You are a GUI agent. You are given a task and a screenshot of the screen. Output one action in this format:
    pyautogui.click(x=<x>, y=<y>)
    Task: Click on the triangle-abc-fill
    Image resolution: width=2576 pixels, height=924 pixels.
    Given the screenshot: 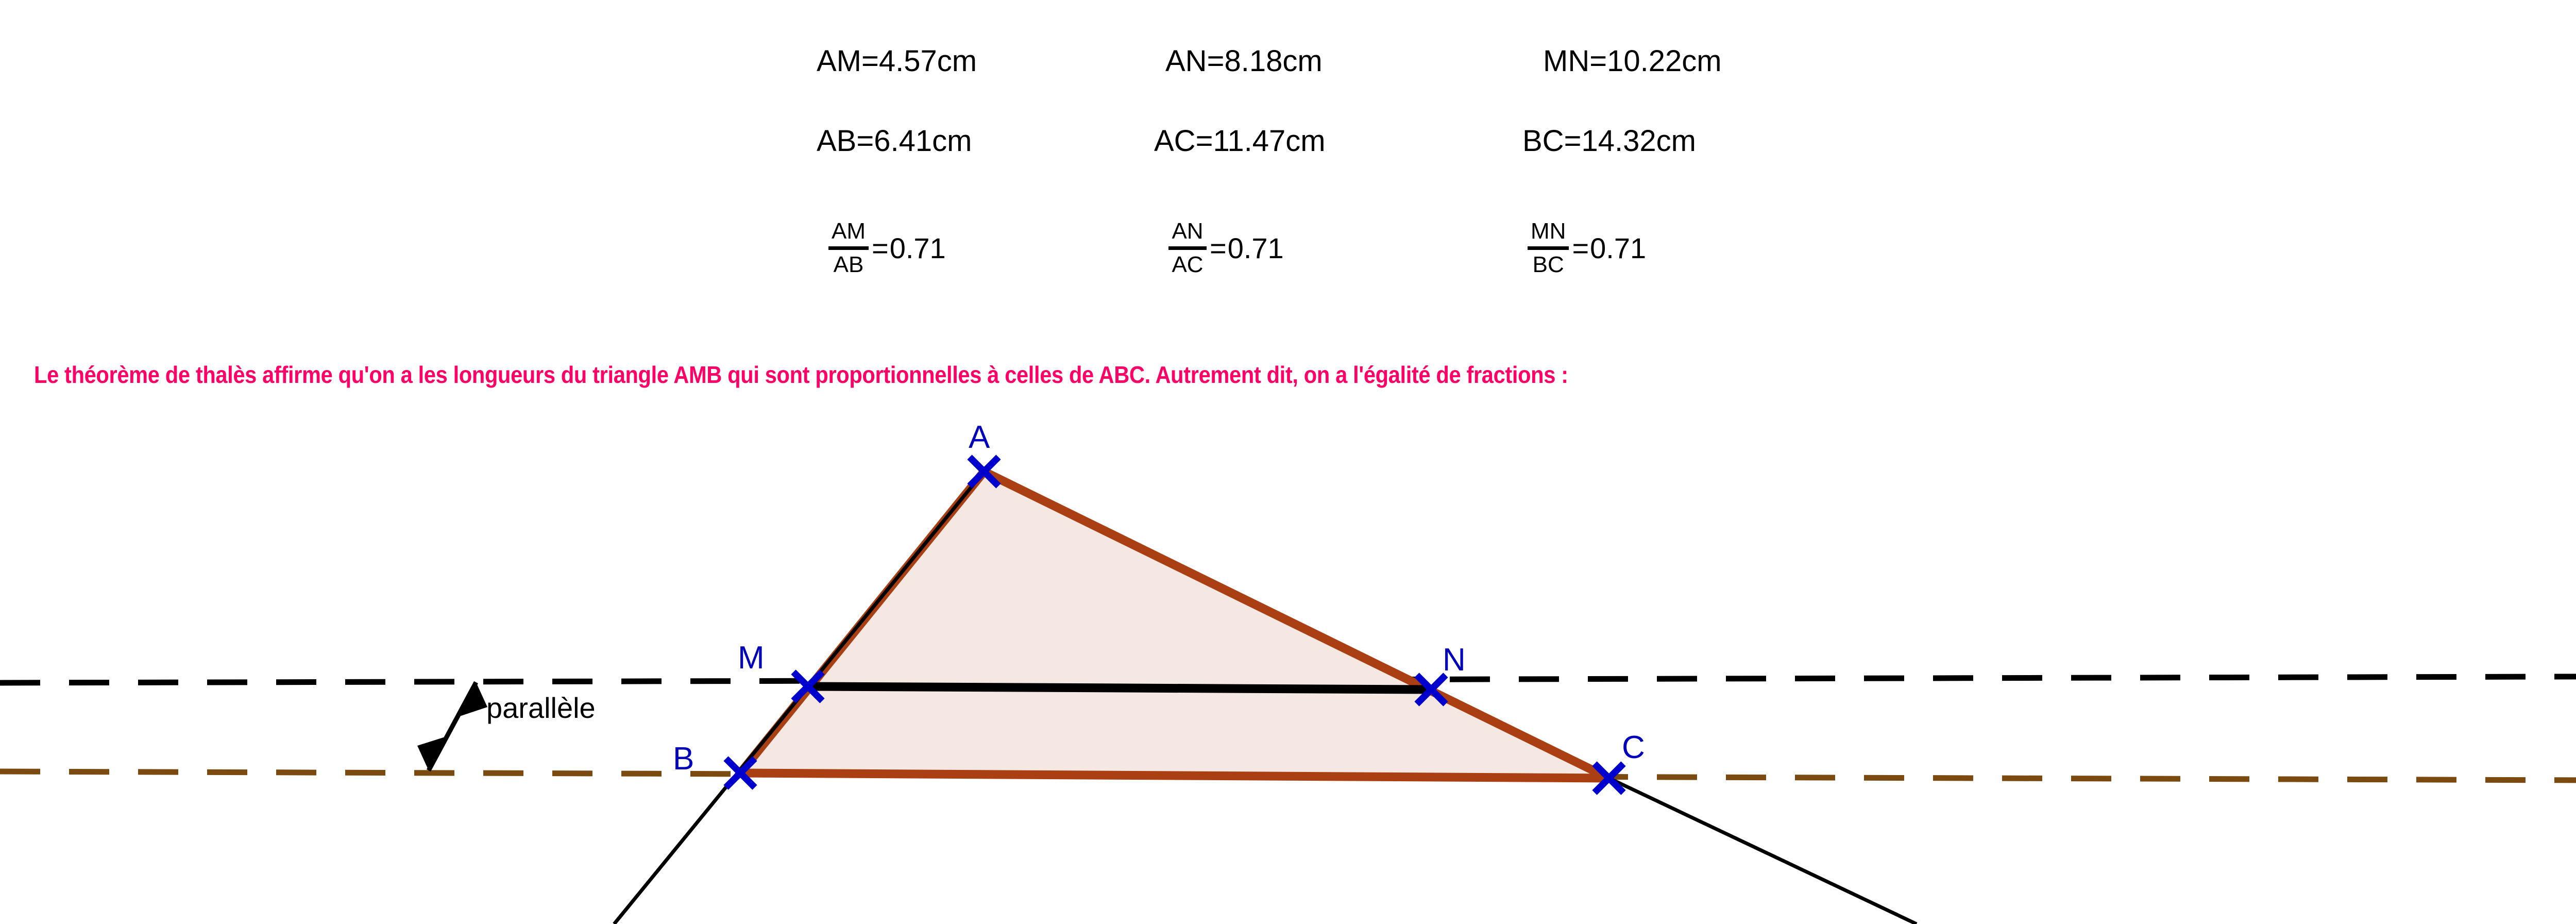 What is the action you would take?
    pyautogui.click(x=1174, y=625)
    